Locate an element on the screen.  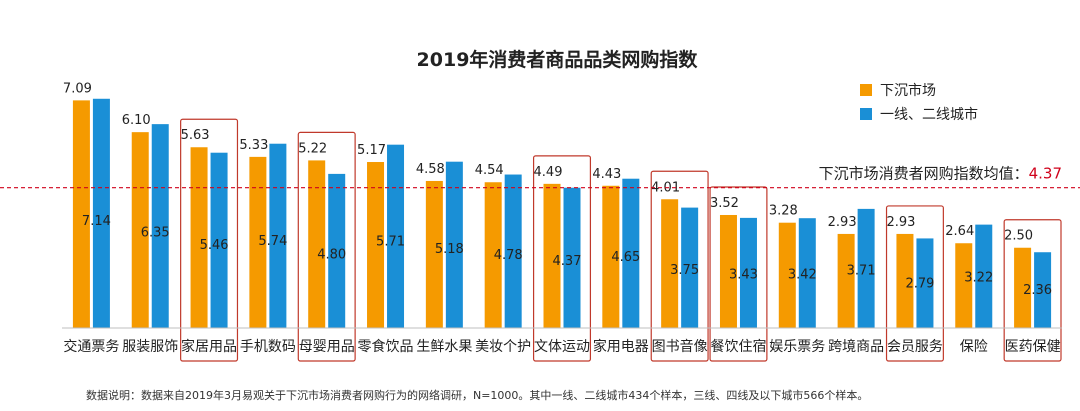
data-label-tier12: 4.78 is located at coordinates (508, 255).